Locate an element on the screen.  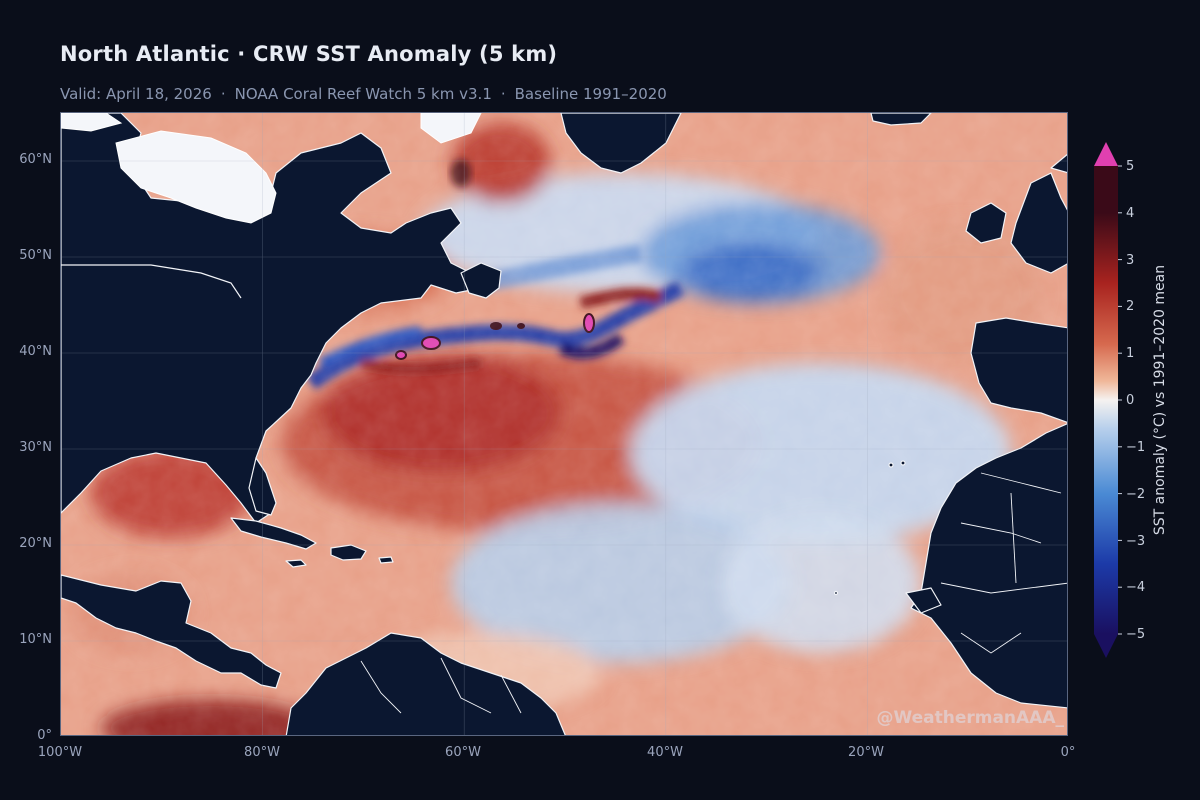
colorbar-tick-0: 0 is located at coordinates (1130, 400).